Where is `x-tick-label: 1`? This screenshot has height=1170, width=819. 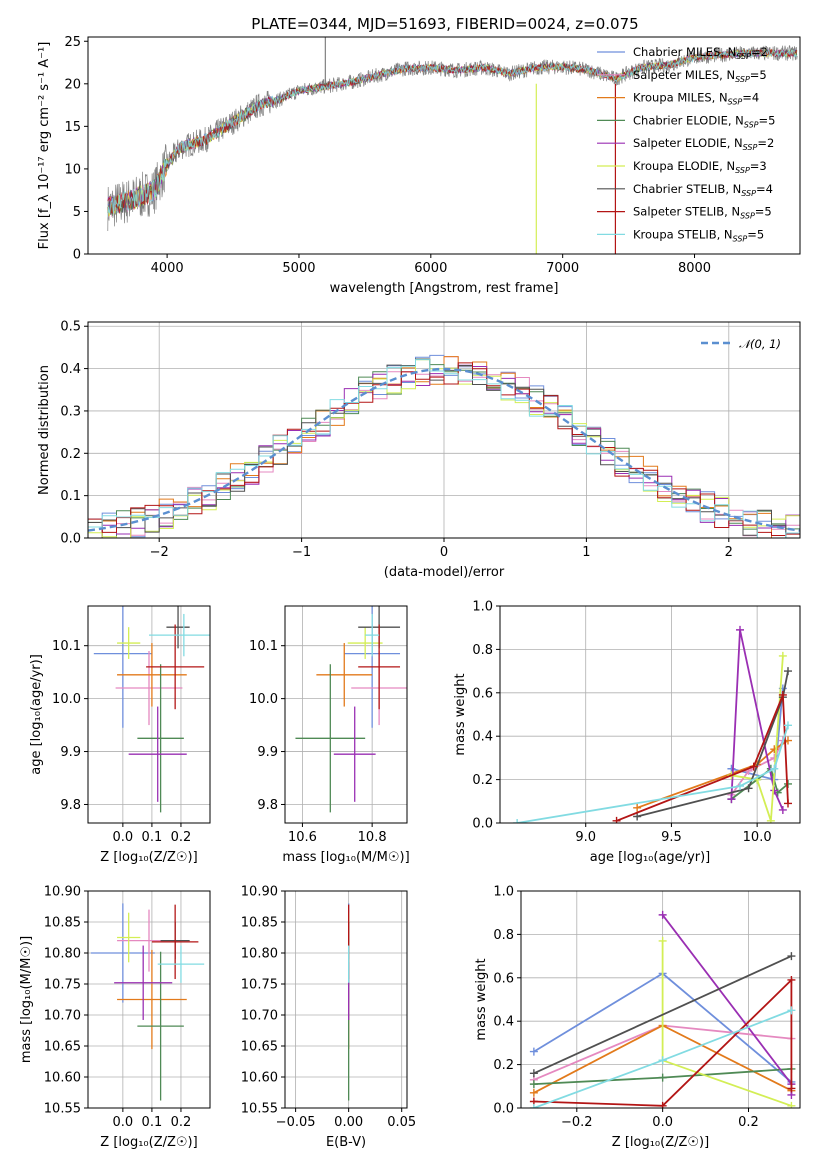
x-tick-label: 1 is located at coordinates (586, 552).